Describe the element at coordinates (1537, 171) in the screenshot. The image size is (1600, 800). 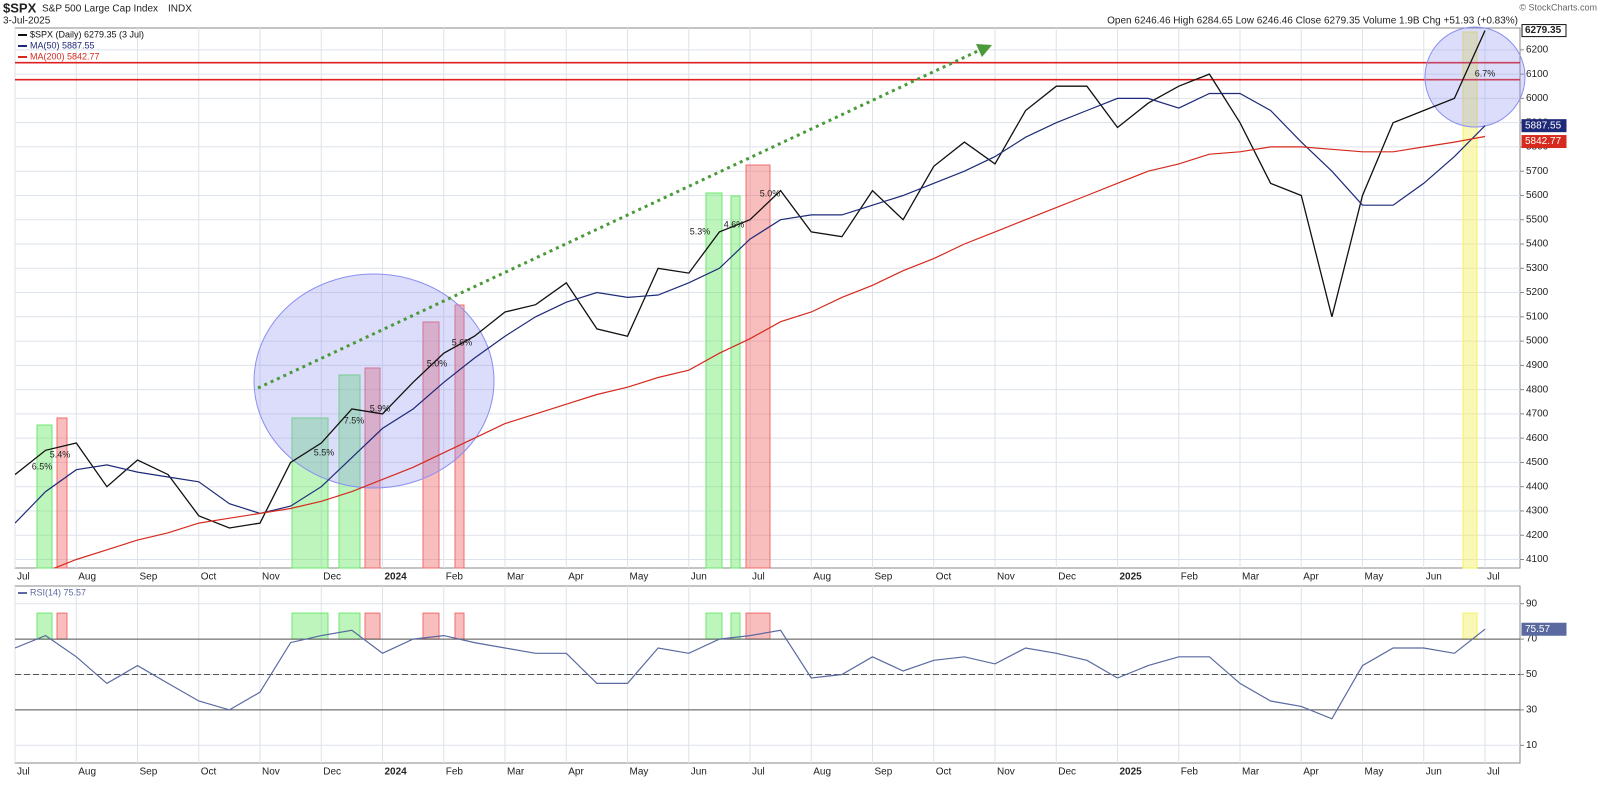
I see `y-tick-label: 5700` at that location.